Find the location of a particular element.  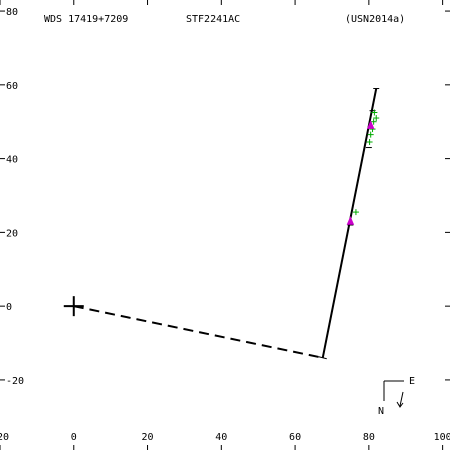

x-tick-label: 20 is located at coordinates (148, 437).